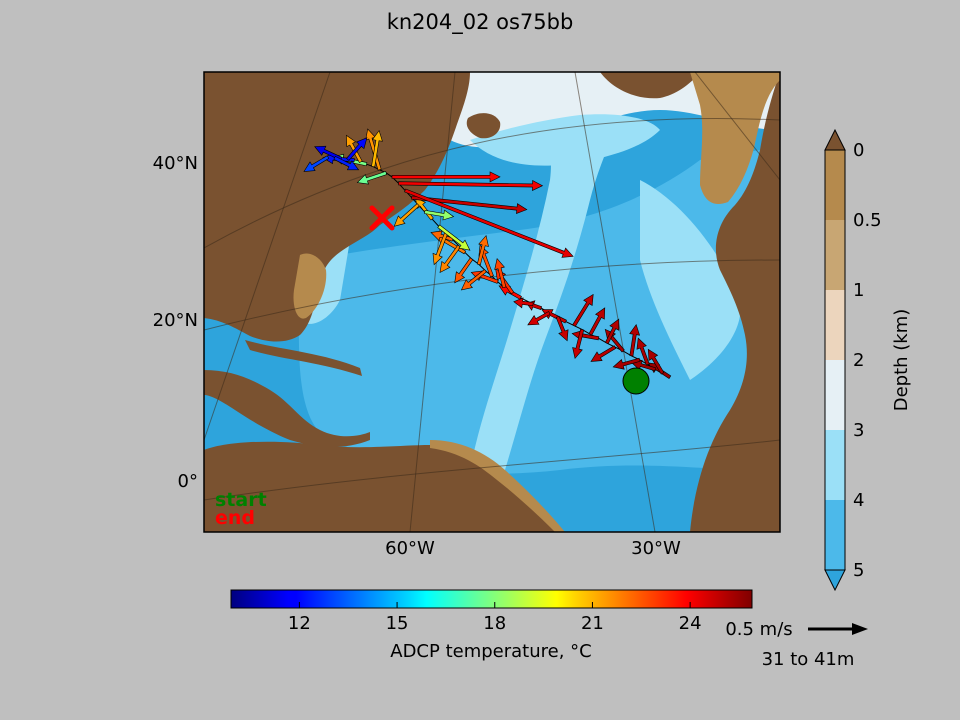 Image resolution: width=960 pixels, height=720 pixels. What do you see at coordinates (555, 271) in the screenshot?
I see `ocean-mid-ridge` at bounding box center [555, 271].